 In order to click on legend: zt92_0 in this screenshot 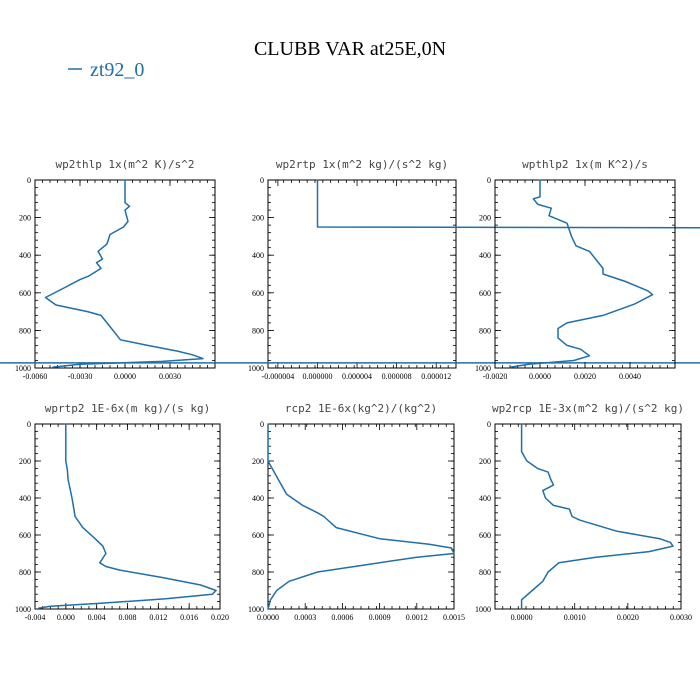, I will do `click(106, 70)`.